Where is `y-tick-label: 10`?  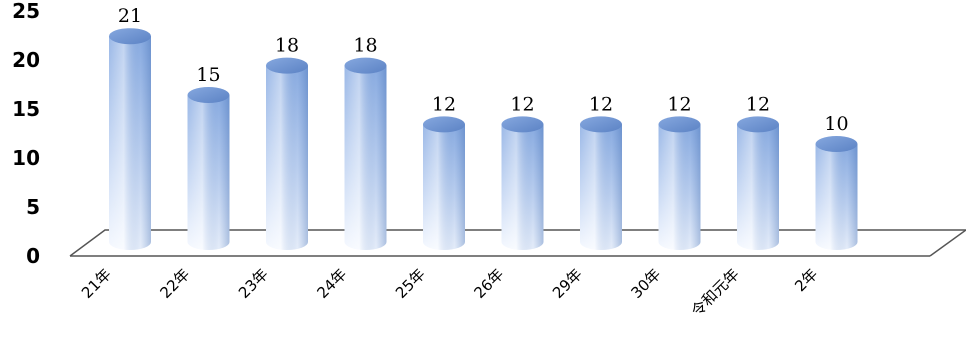 y-tick-label: 10 is located at coordinates (26, 158).